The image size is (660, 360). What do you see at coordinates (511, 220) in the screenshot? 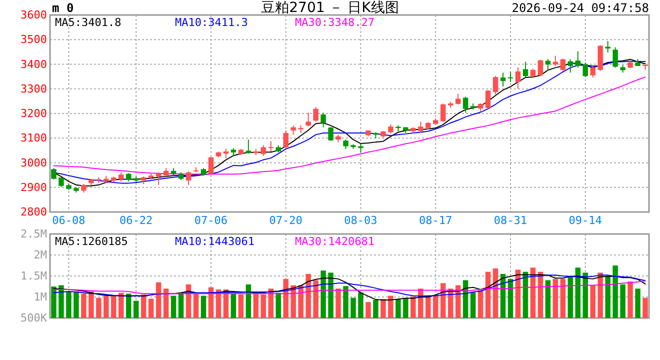
I see `x-tick-label: 08-31` at bounding box center [511, 220].